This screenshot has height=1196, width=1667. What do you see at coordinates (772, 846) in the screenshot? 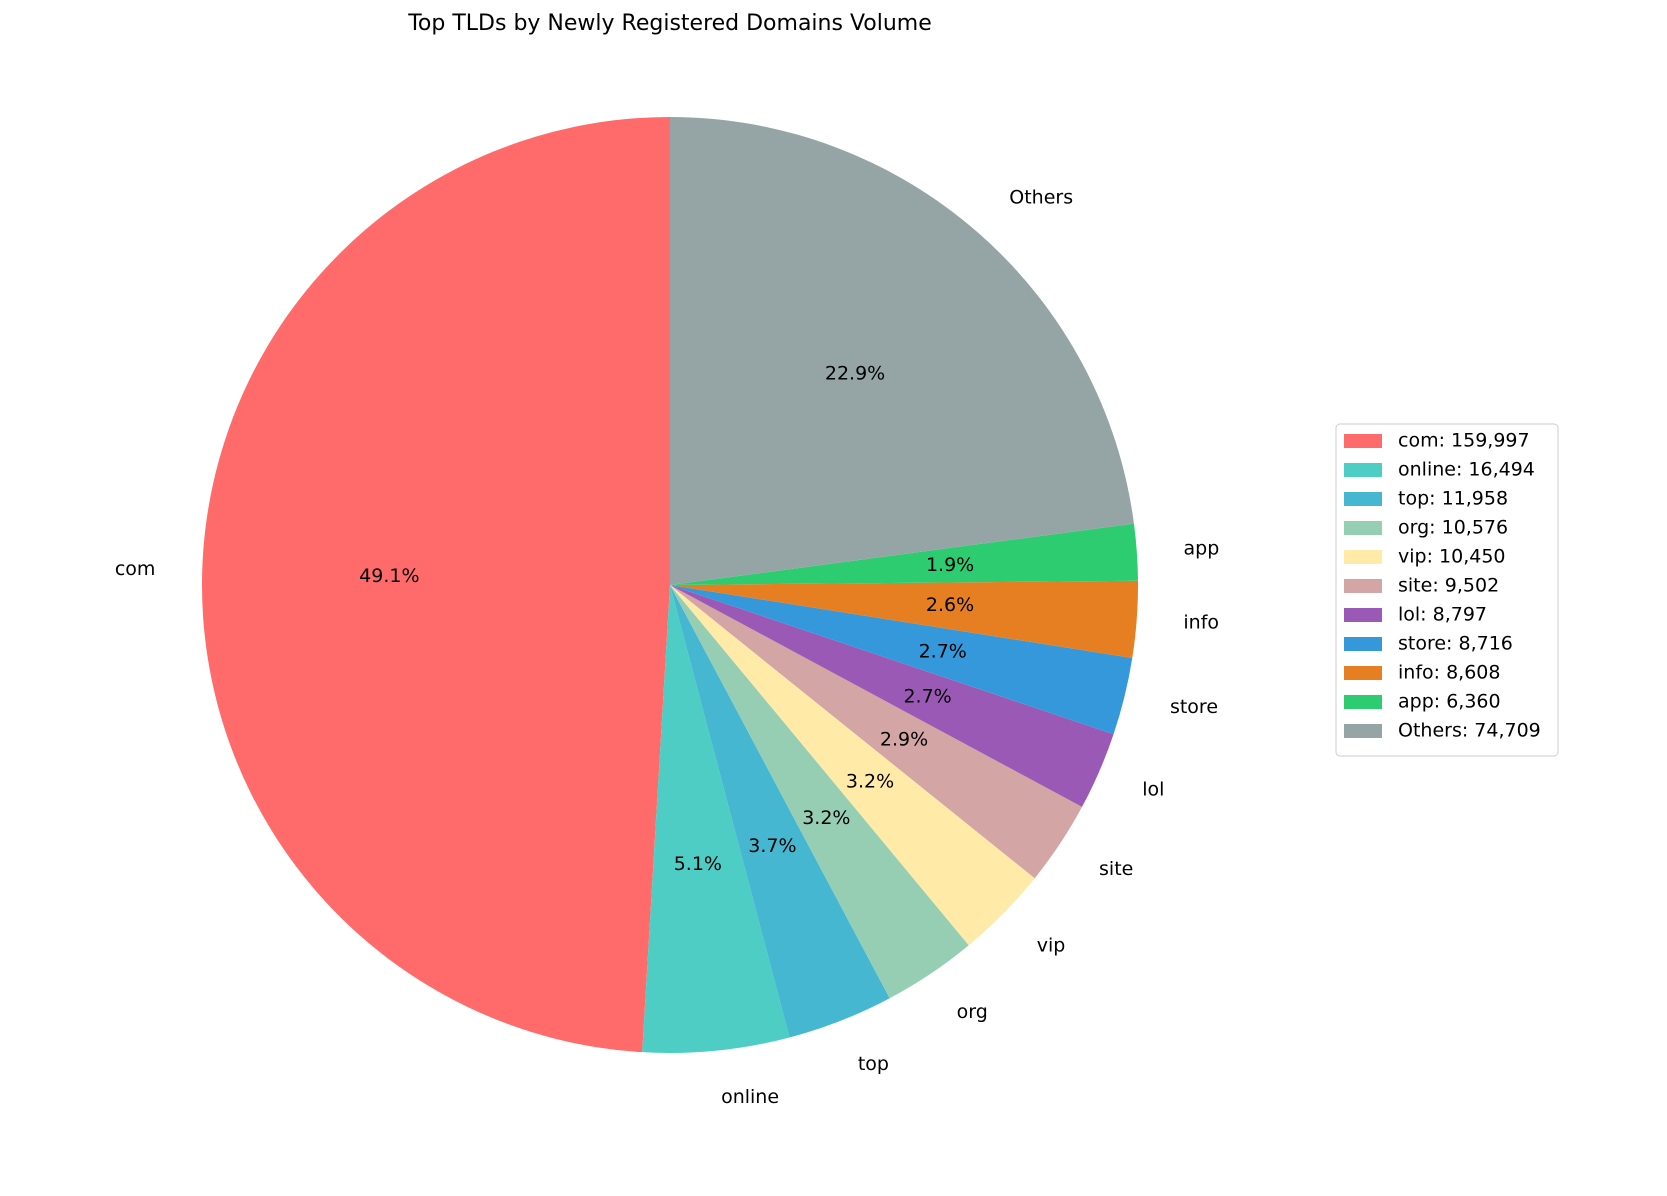
I see `percent-label: 3.7%` at bounding box center [772, 846].